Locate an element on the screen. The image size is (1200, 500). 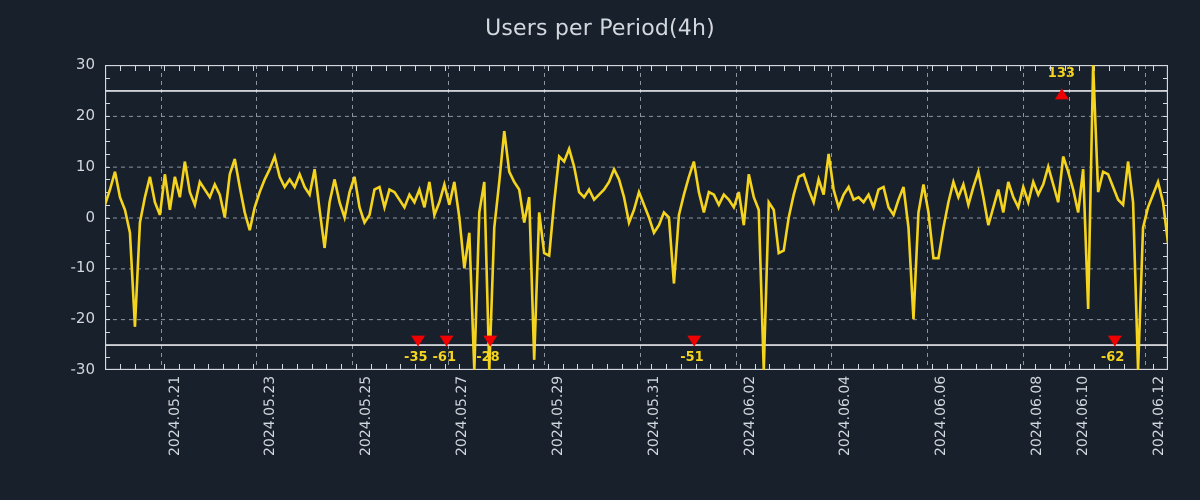
annotation-label: -35 is located at coordinates (416, 357).